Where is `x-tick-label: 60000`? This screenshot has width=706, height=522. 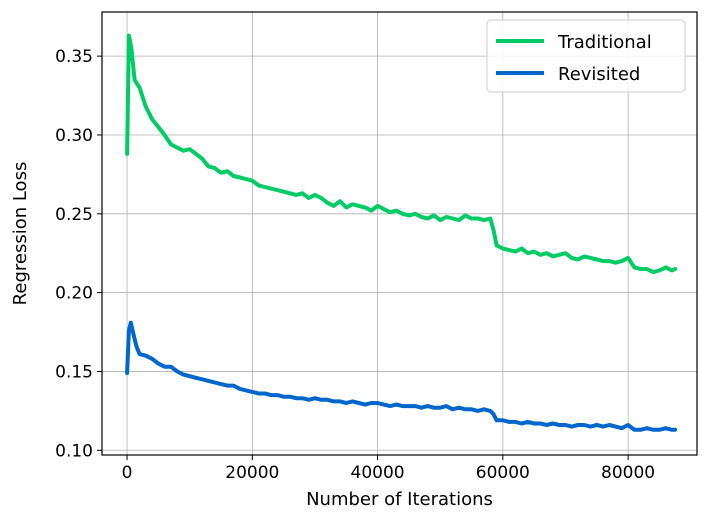 x-tick-label: 60000 is located at coordinates (503, 473).